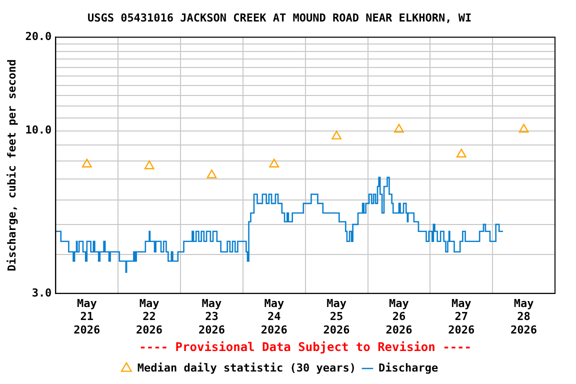  What do you see at coordinates (279, 17) in the screenshot?
I see `chart-title: USGS 05431016 JACKSON CREEK AT MOUND ROAD NEAR ELKHORN, WI` at bounding box center [279, 17].